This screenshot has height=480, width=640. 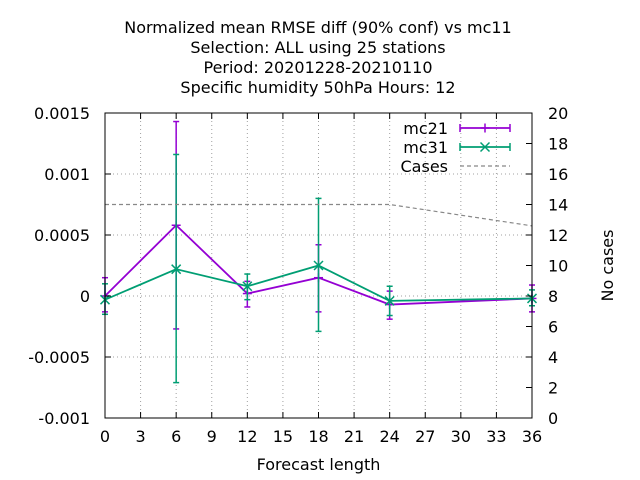 What do you see at coordinates (176, 436) in the screenshot?
I see `x-tick-label: 6` at bounding box center [176, 436].